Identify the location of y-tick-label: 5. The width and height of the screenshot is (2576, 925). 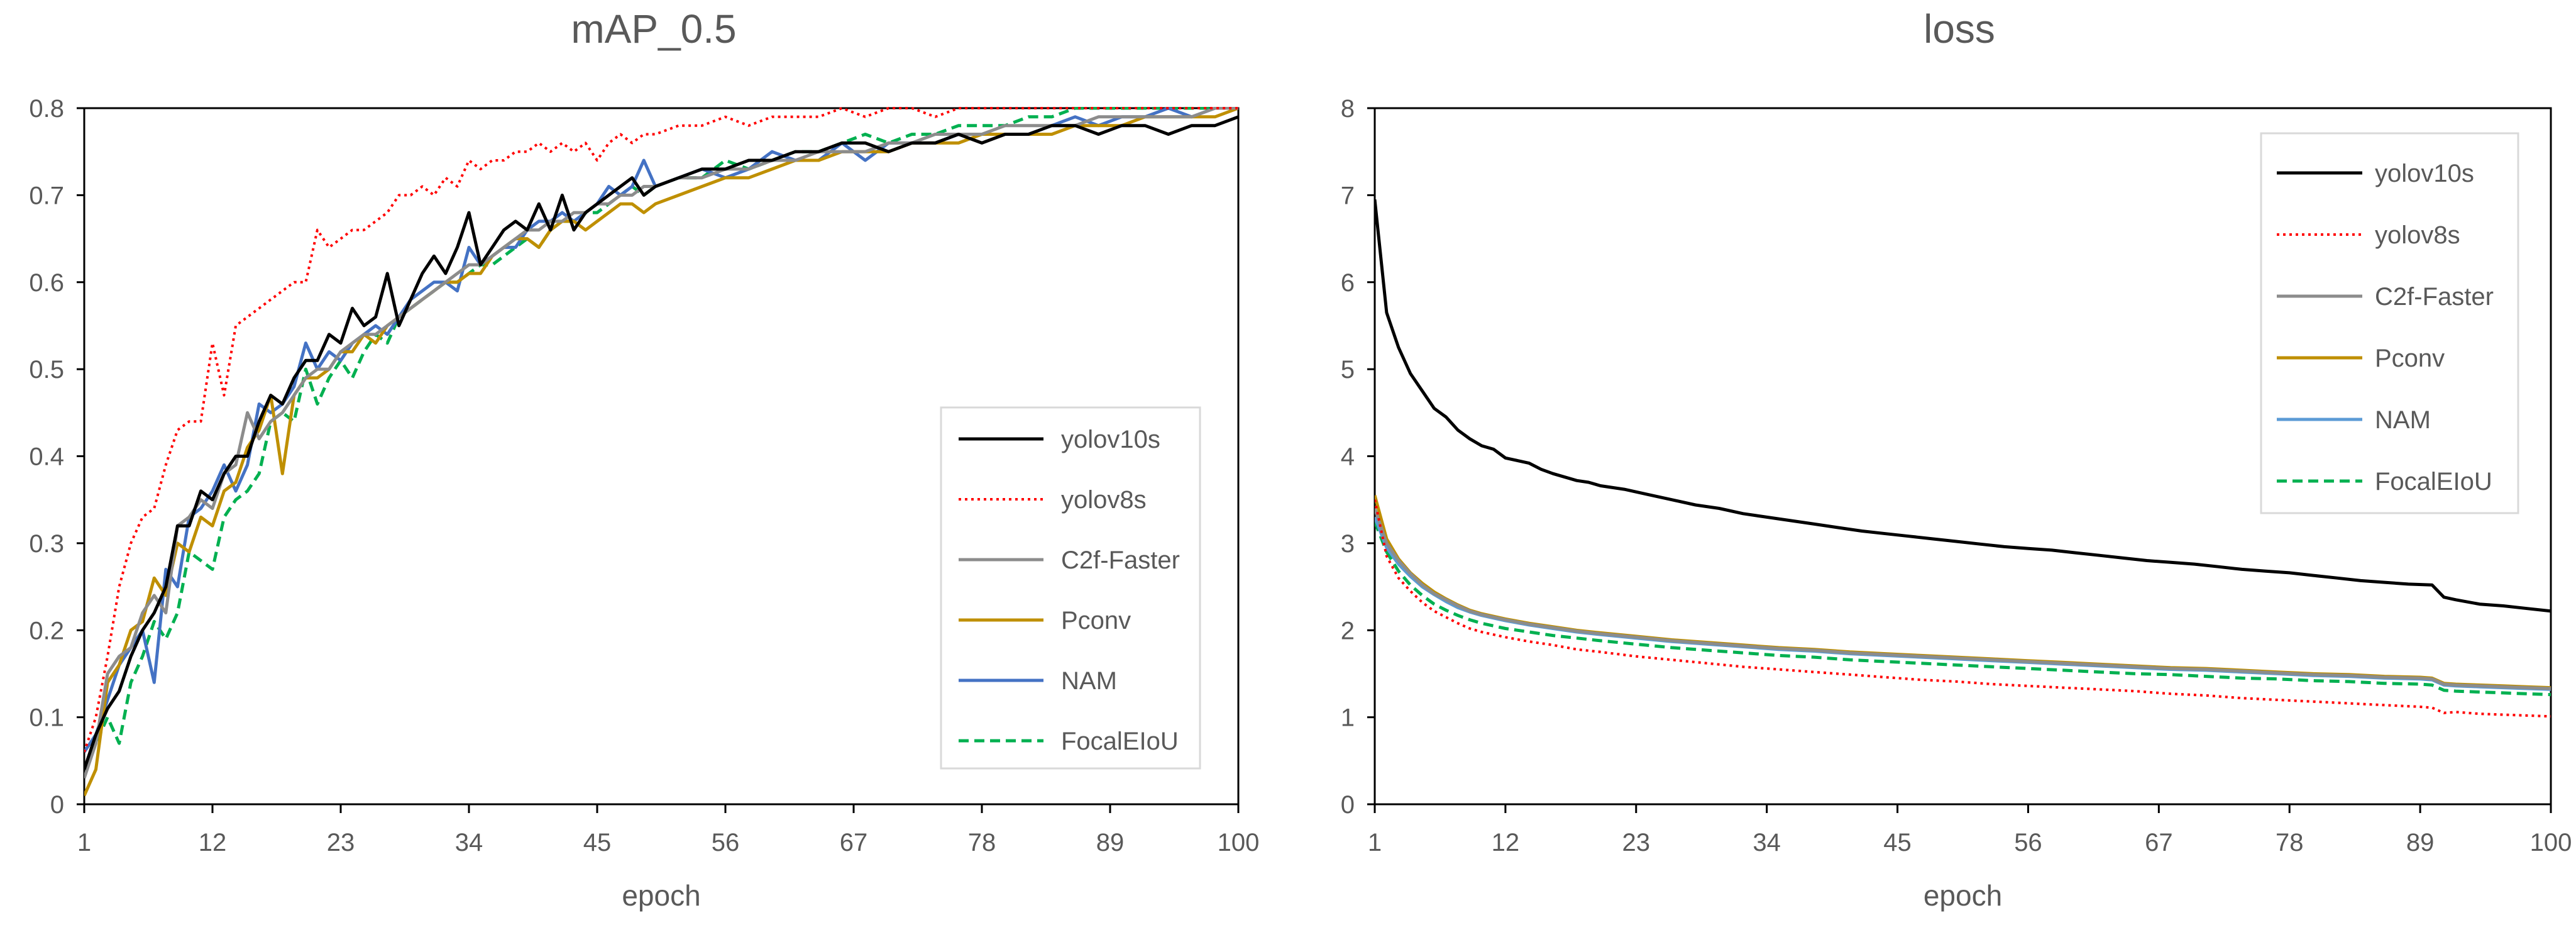
(1348, 370).